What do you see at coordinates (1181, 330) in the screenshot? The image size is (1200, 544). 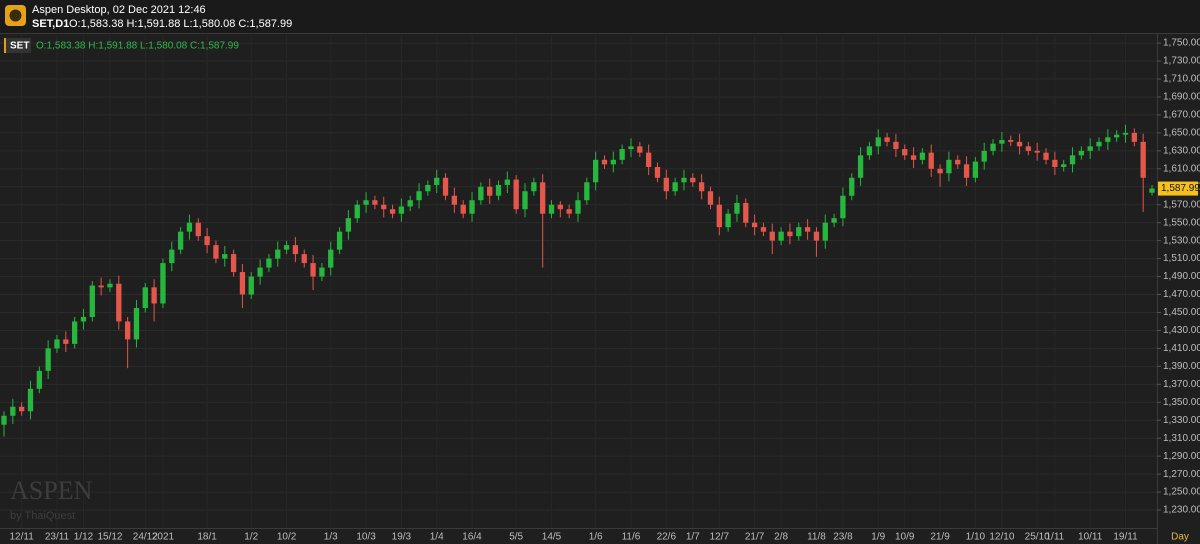 I see `y-tick-label: 1,430.00` at bounding box center [1181, 330].